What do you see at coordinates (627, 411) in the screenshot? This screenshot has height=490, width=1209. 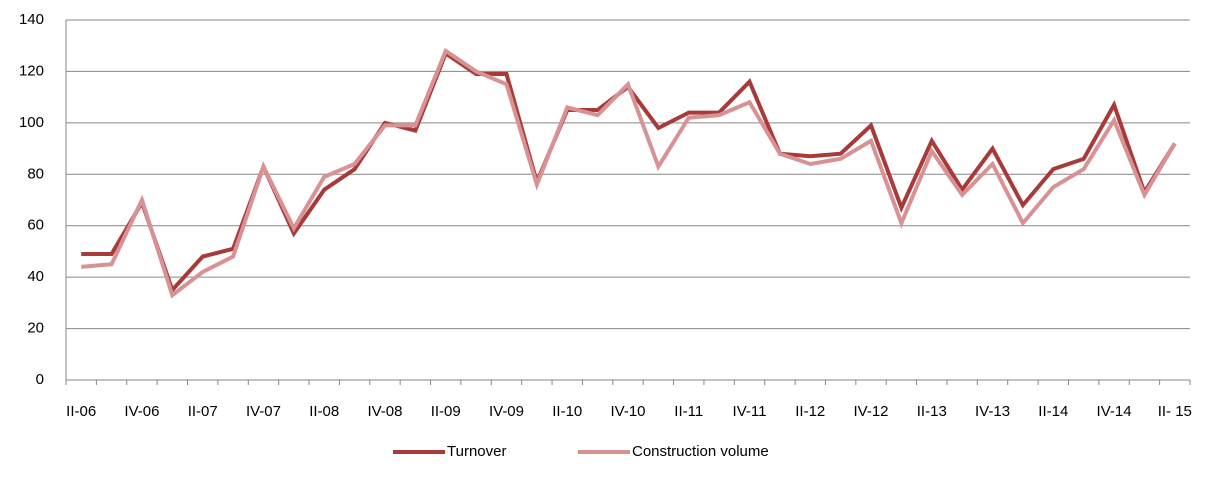 I see `x-tick-label: IV-10` at bounding box center [627, 411].